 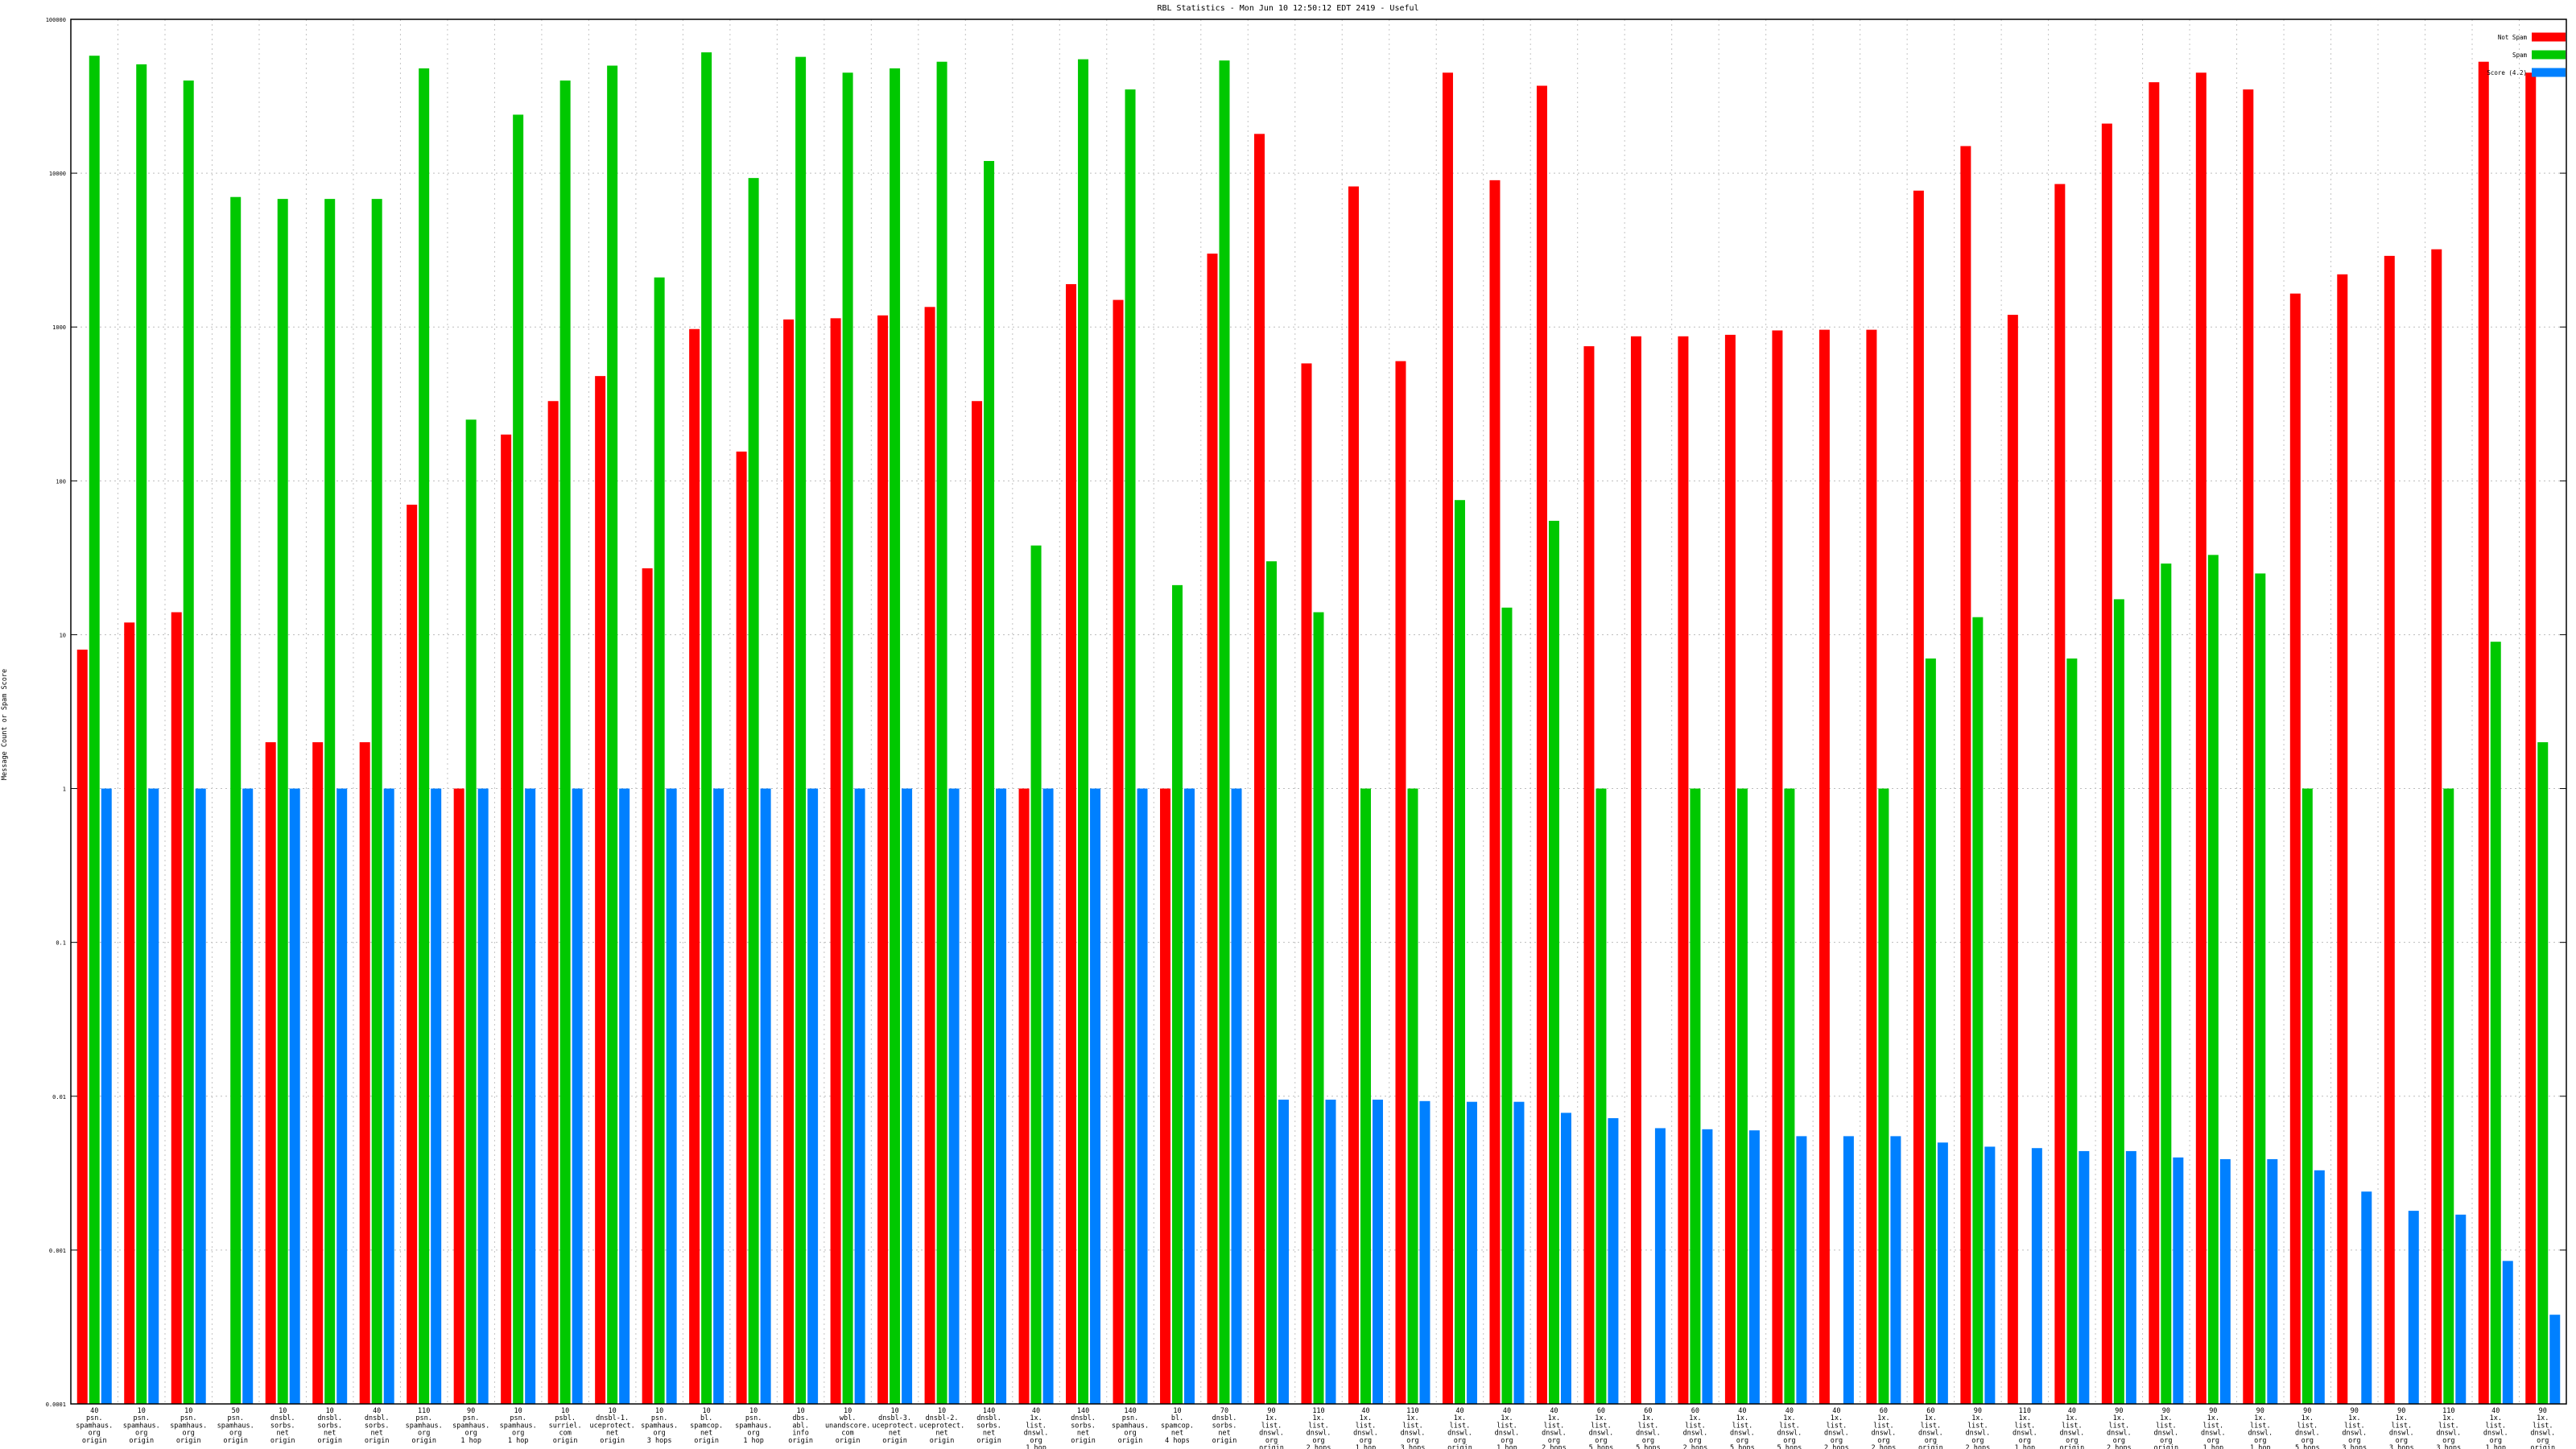 What do you see at coordinates (1177, 1426) in the screenshot?
I see `x-category-label: 10 bl. spamcop. net 4 hops` at bounding box center [1177, 1426].